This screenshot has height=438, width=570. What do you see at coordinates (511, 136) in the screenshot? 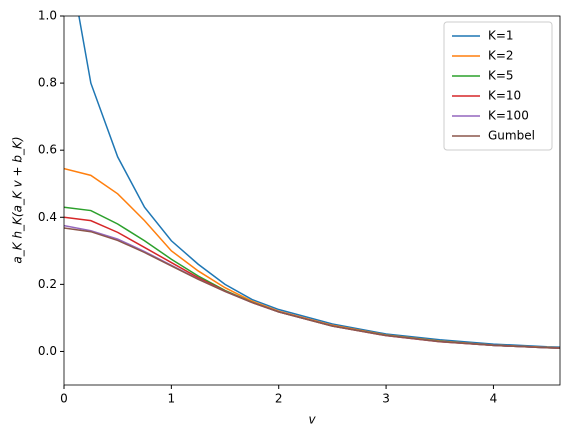
I see `legend-label: Gumbel` at bounding box center [511, 136].